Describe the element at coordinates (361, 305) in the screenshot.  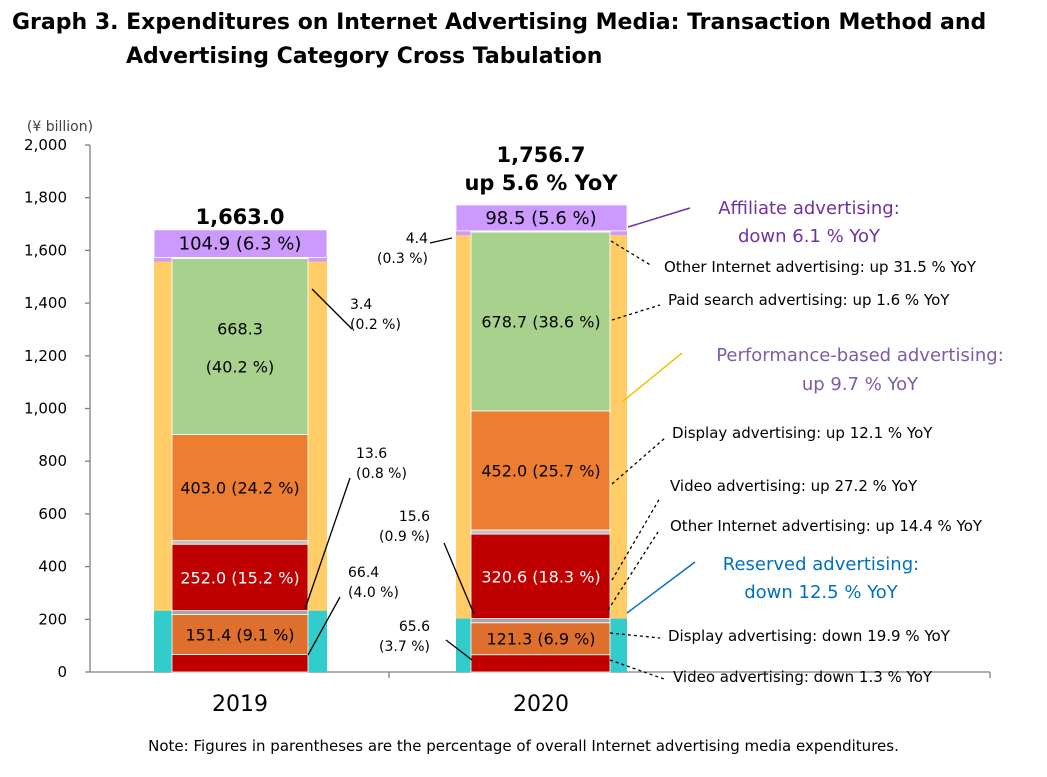
I see `side-label-value-0: 3.4` at that location.